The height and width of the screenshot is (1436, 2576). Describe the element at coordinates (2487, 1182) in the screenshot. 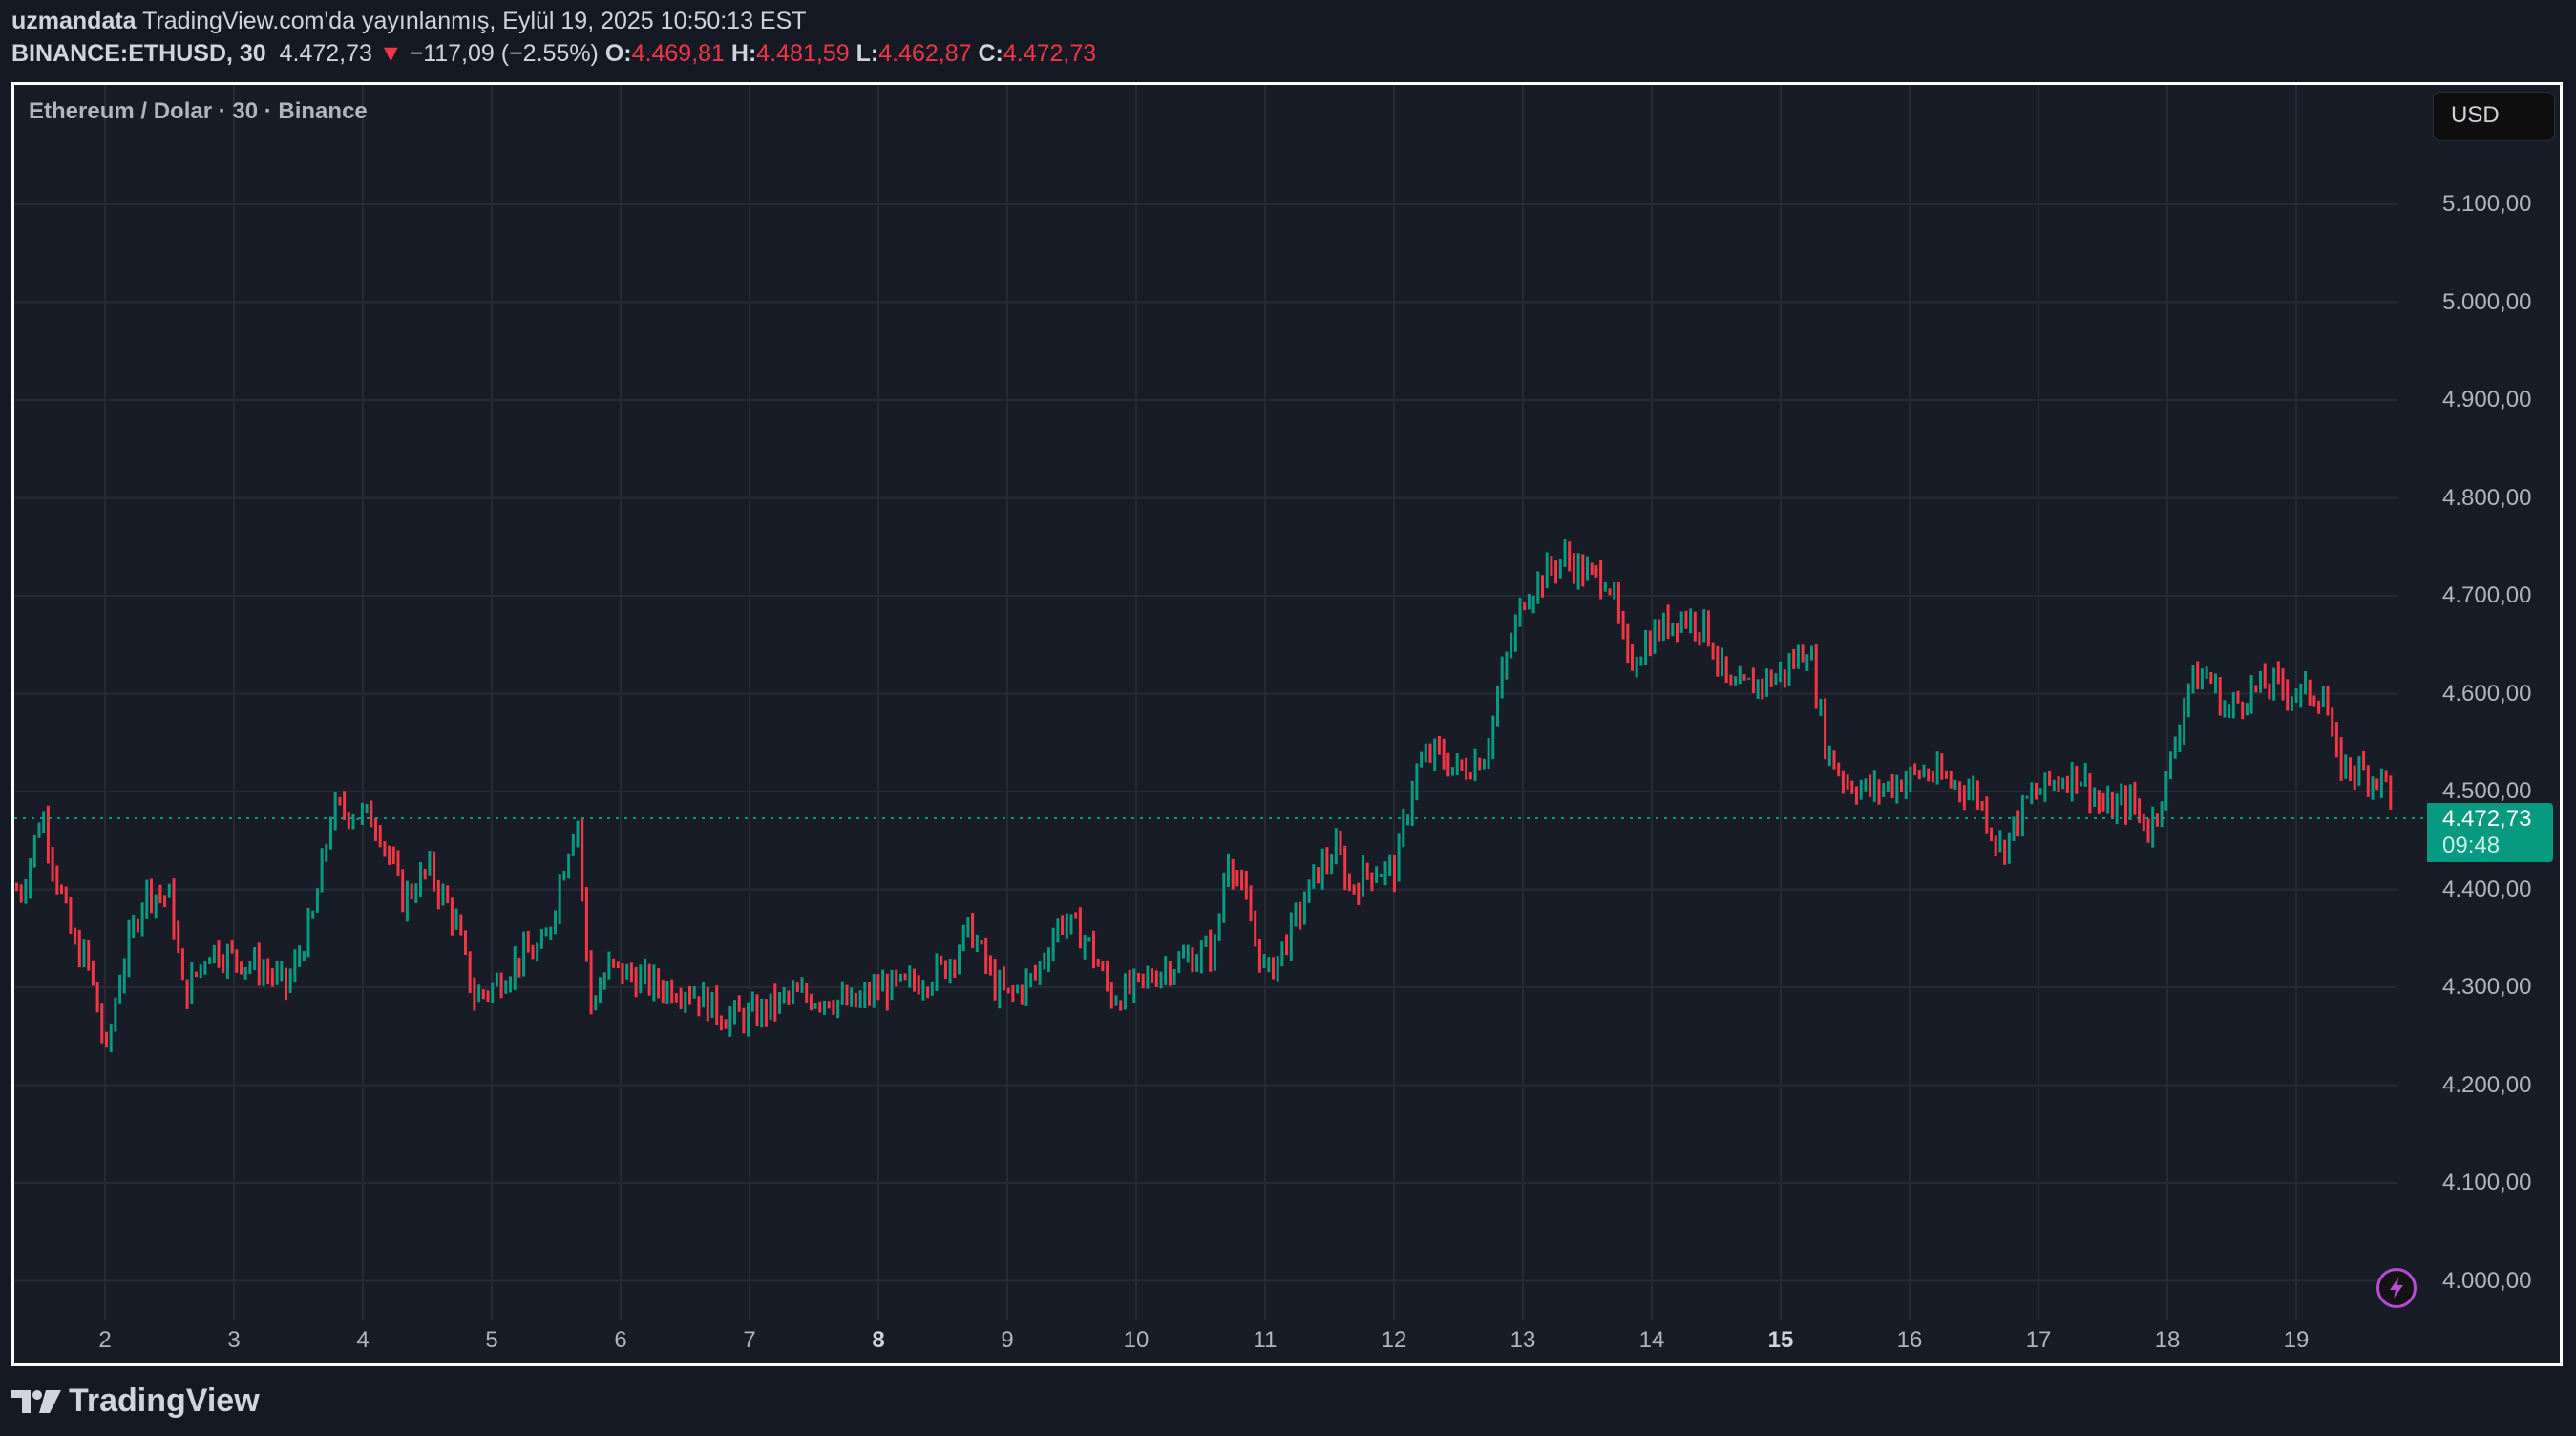

I see `price-axis-label: 4.100,00` at that location.